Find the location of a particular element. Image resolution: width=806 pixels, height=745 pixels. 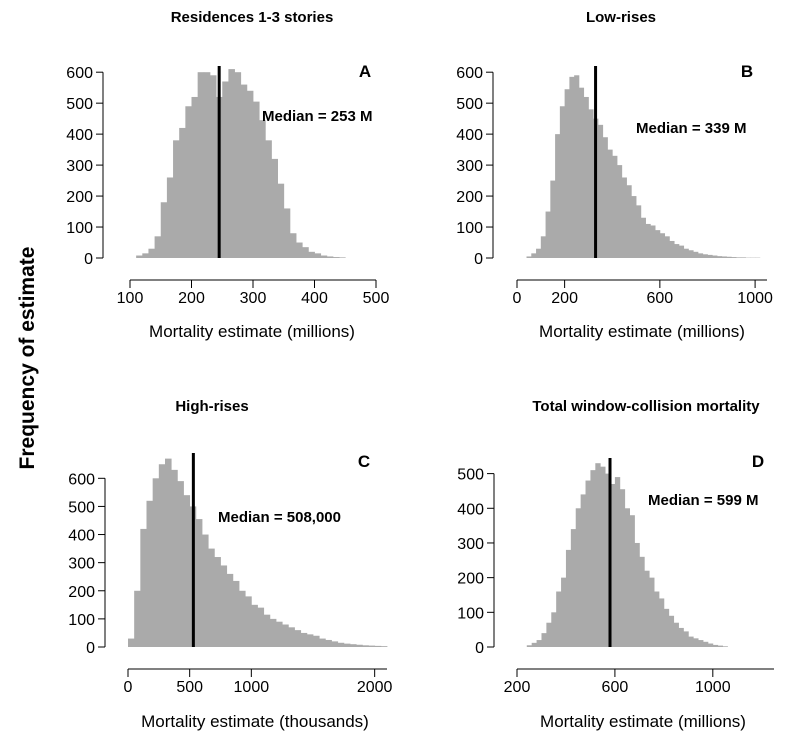

x-axis-label: Mortality estimate (thousands) is located at coordinates (255, 721).